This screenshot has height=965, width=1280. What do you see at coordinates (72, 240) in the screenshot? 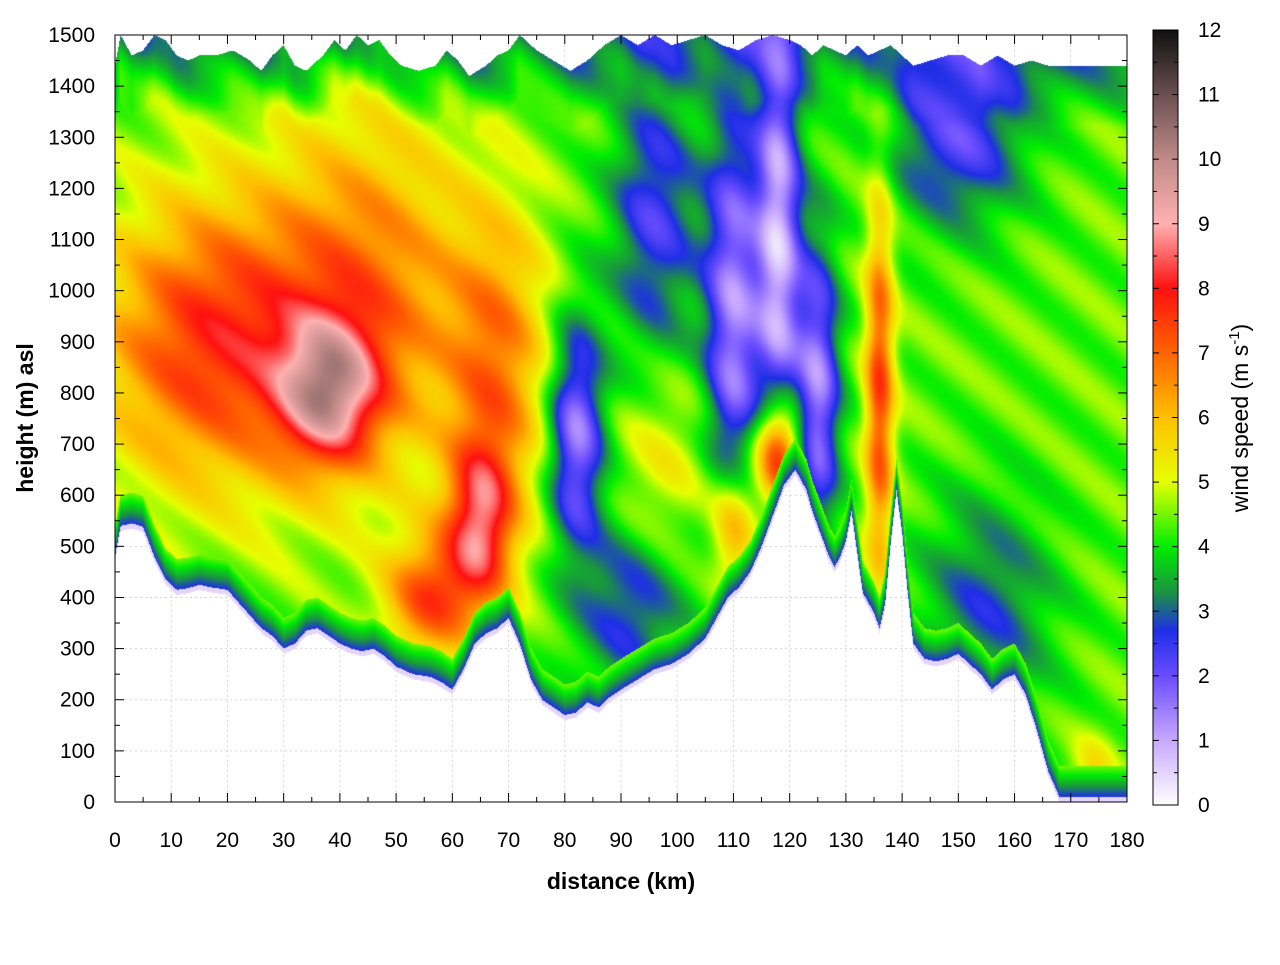
I see `y-tick-label: 1100` at bounding box center [72, 240].